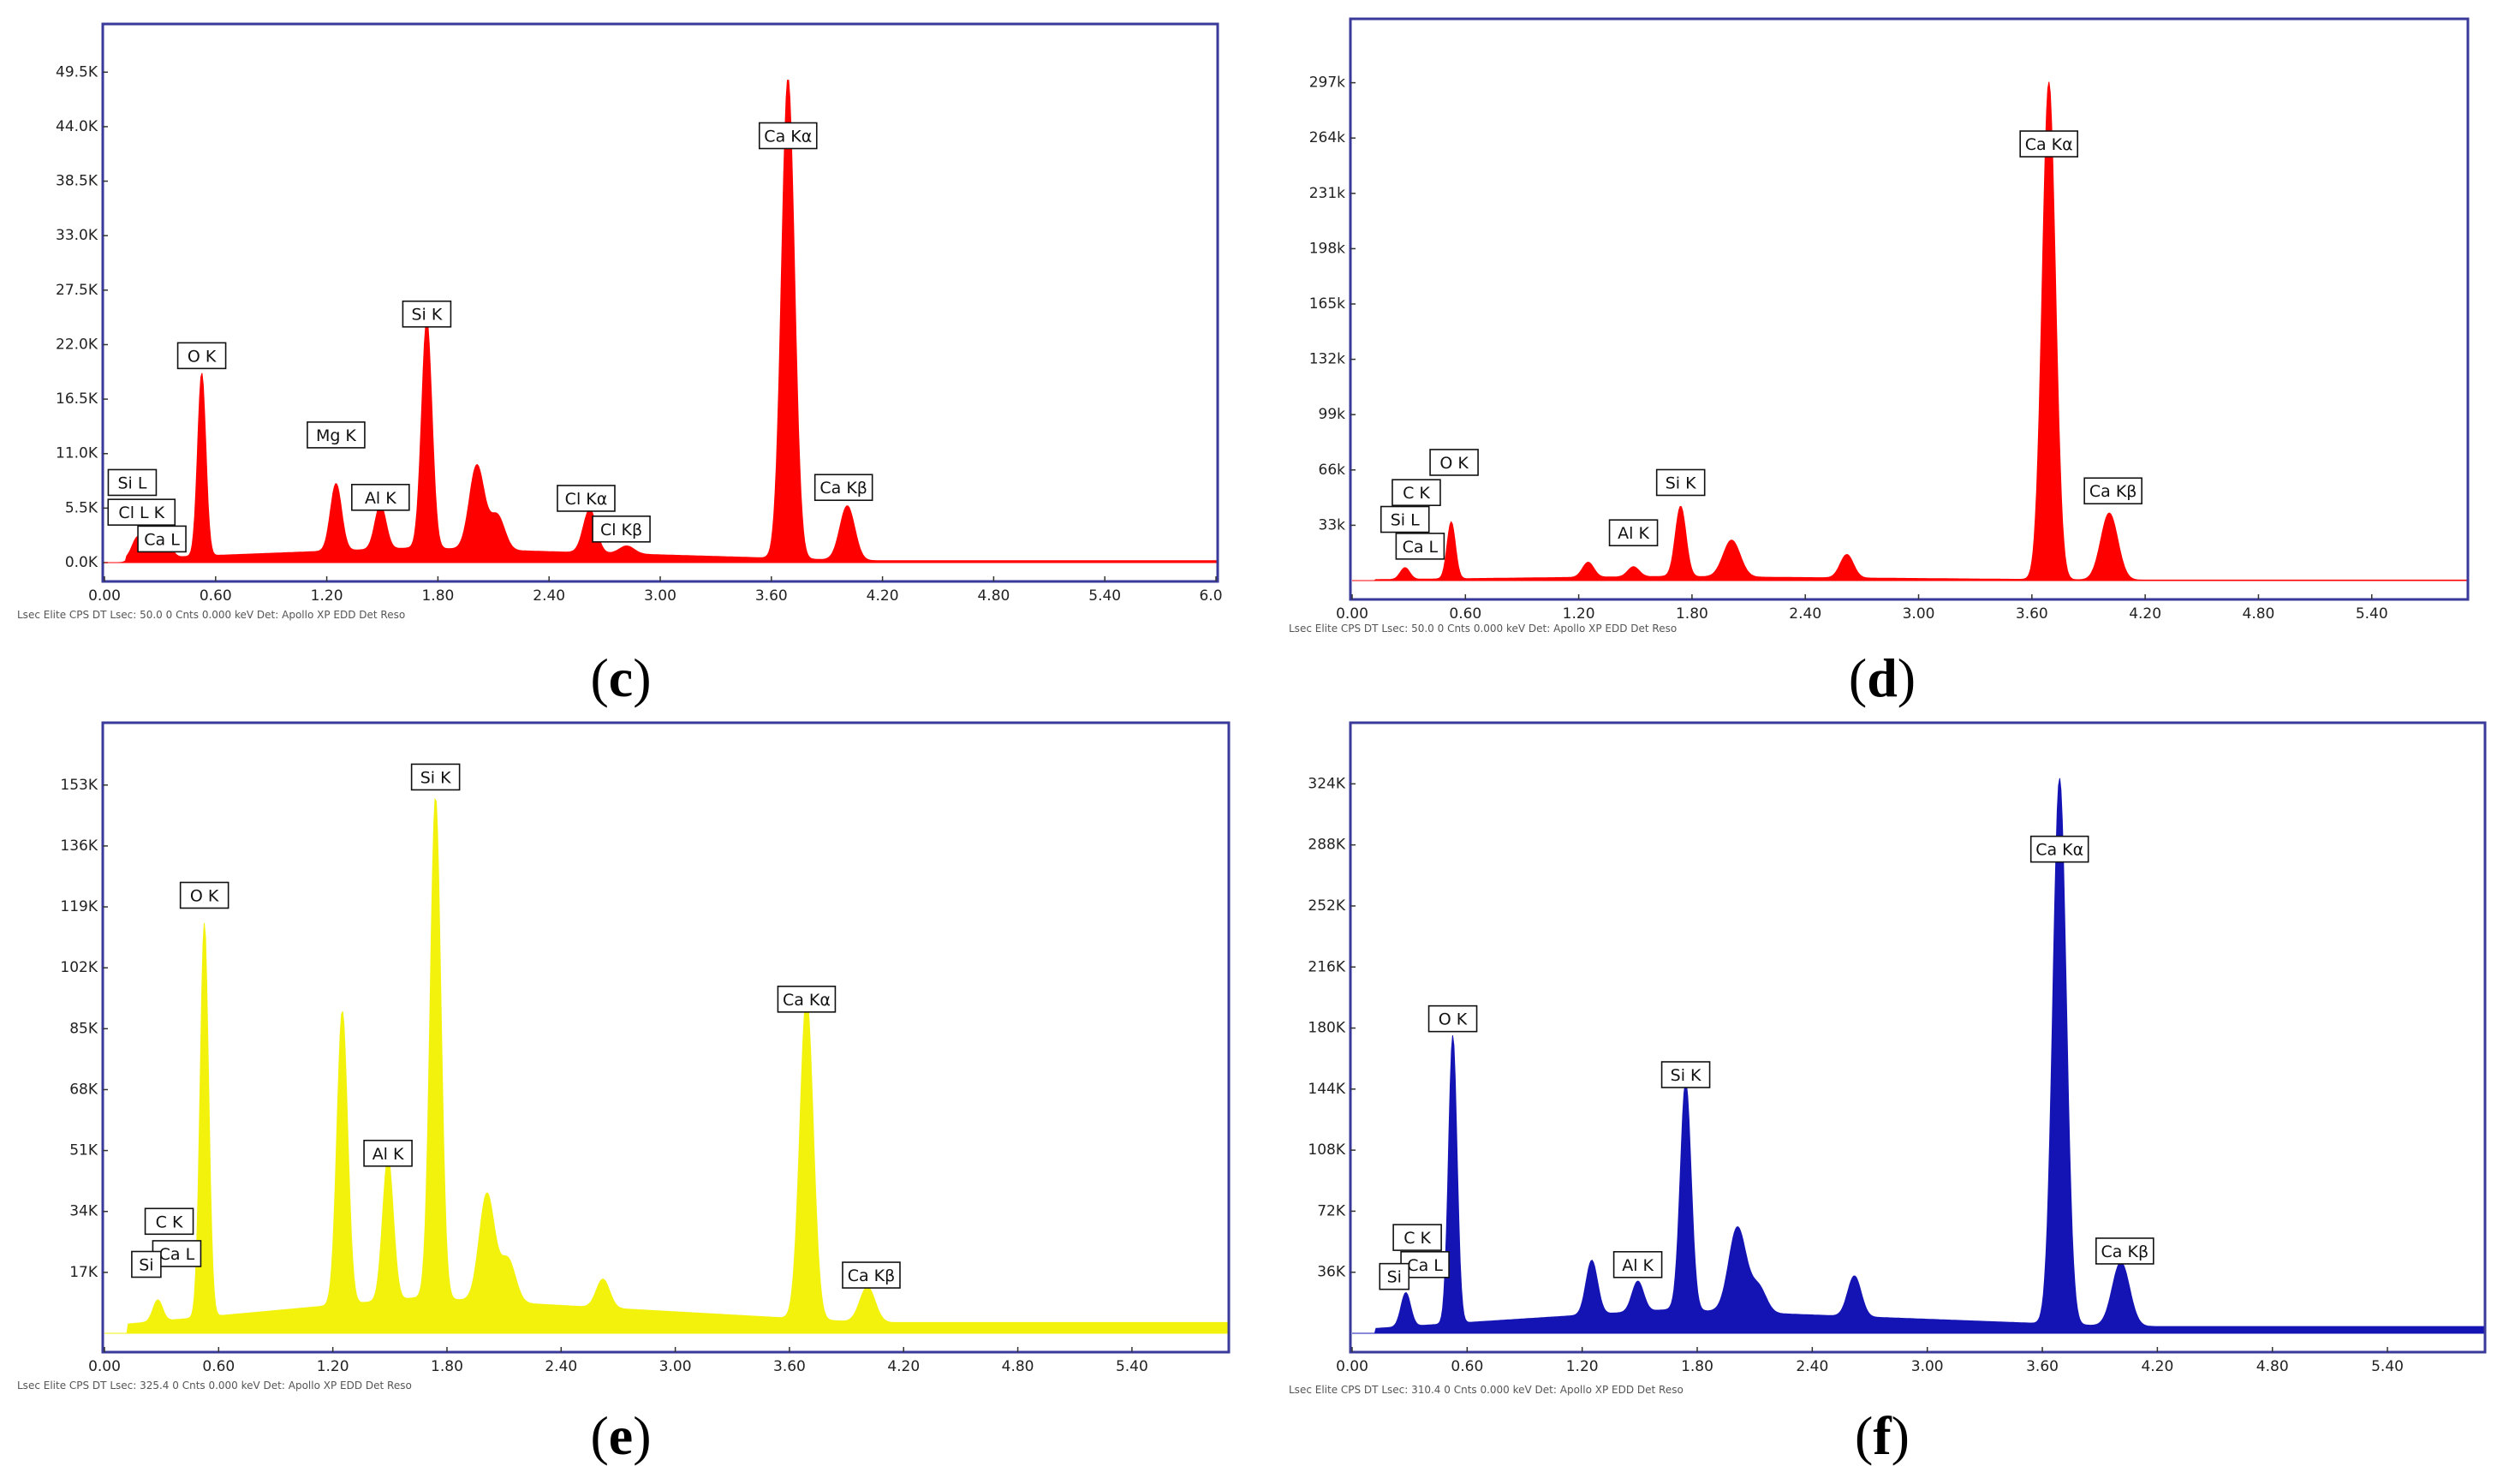 The height and width of the screenshot is (1484, 2503). I want to click on y-tick-label: 231k, so click(1327, 194).